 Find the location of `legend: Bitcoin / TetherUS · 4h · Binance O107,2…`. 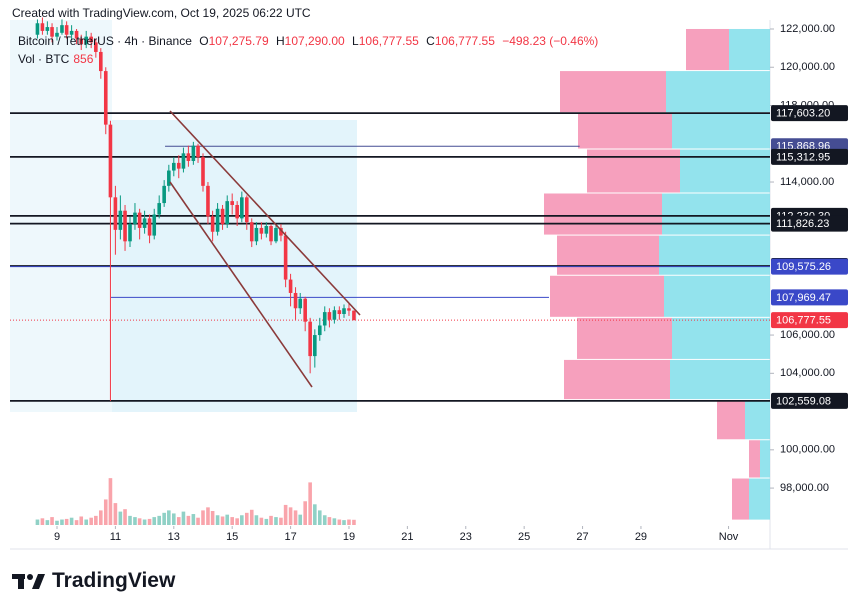

legend: Bitcoin / TetherUS · 4h · Binance O107,2… is located at coordinates (310, 41).